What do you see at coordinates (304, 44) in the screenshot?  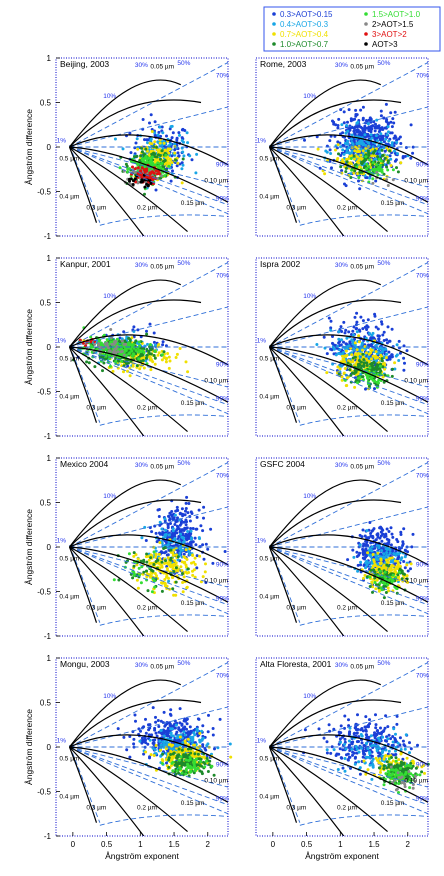 I see `legend-entry: 1.0>AOT>0.7` at bounding box center [304, 44].